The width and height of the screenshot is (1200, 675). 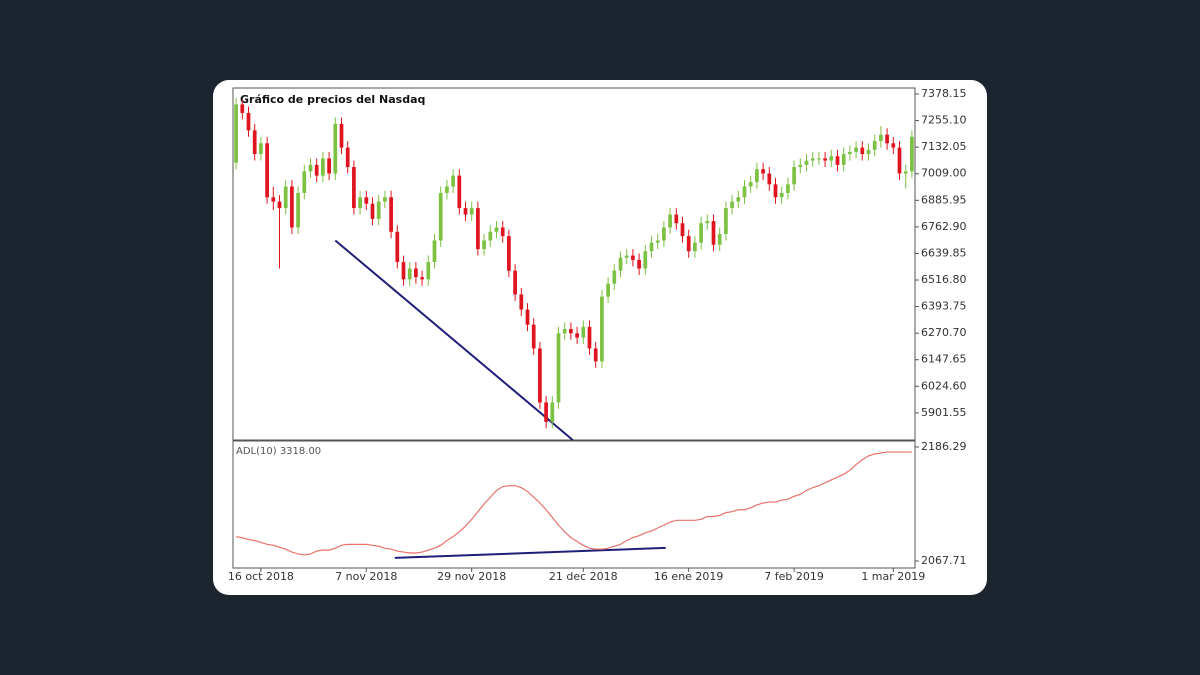 I want to click on y-tick-label: 6762.90, so click(x=944, y=226).